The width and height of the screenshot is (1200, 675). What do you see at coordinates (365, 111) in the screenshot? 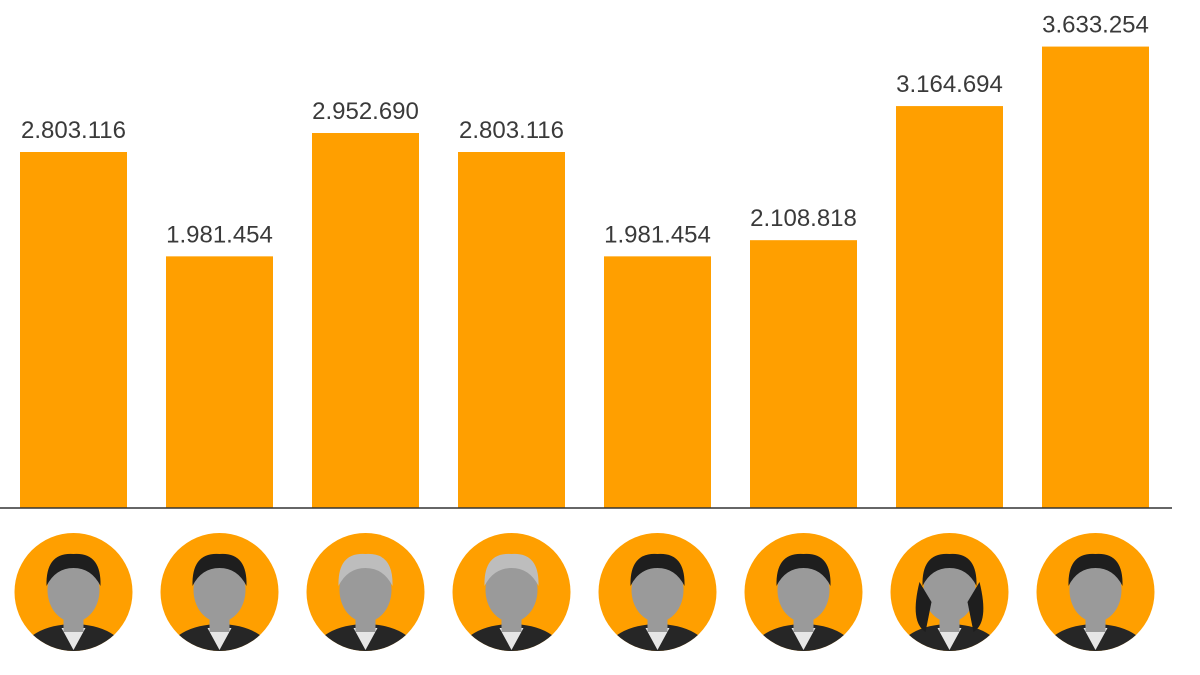
I see `value-label-3: 2.952.690` at bounding box center [365, 111].